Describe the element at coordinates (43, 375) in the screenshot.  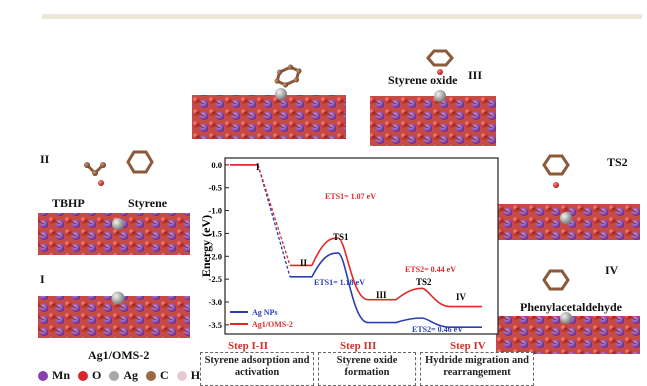
I see `mn-dot` at that location.